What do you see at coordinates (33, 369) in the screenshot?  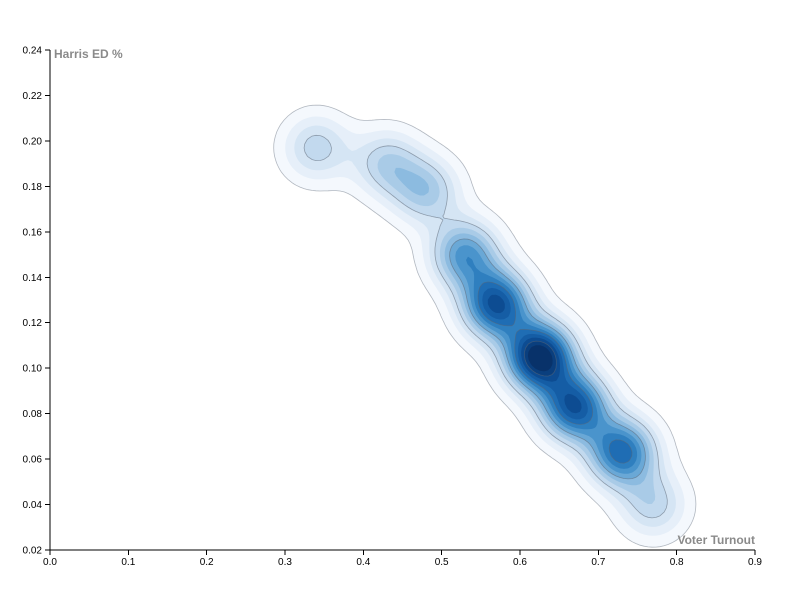 I see `y-tick-label: 0.10` at bounding box center [33, 369].